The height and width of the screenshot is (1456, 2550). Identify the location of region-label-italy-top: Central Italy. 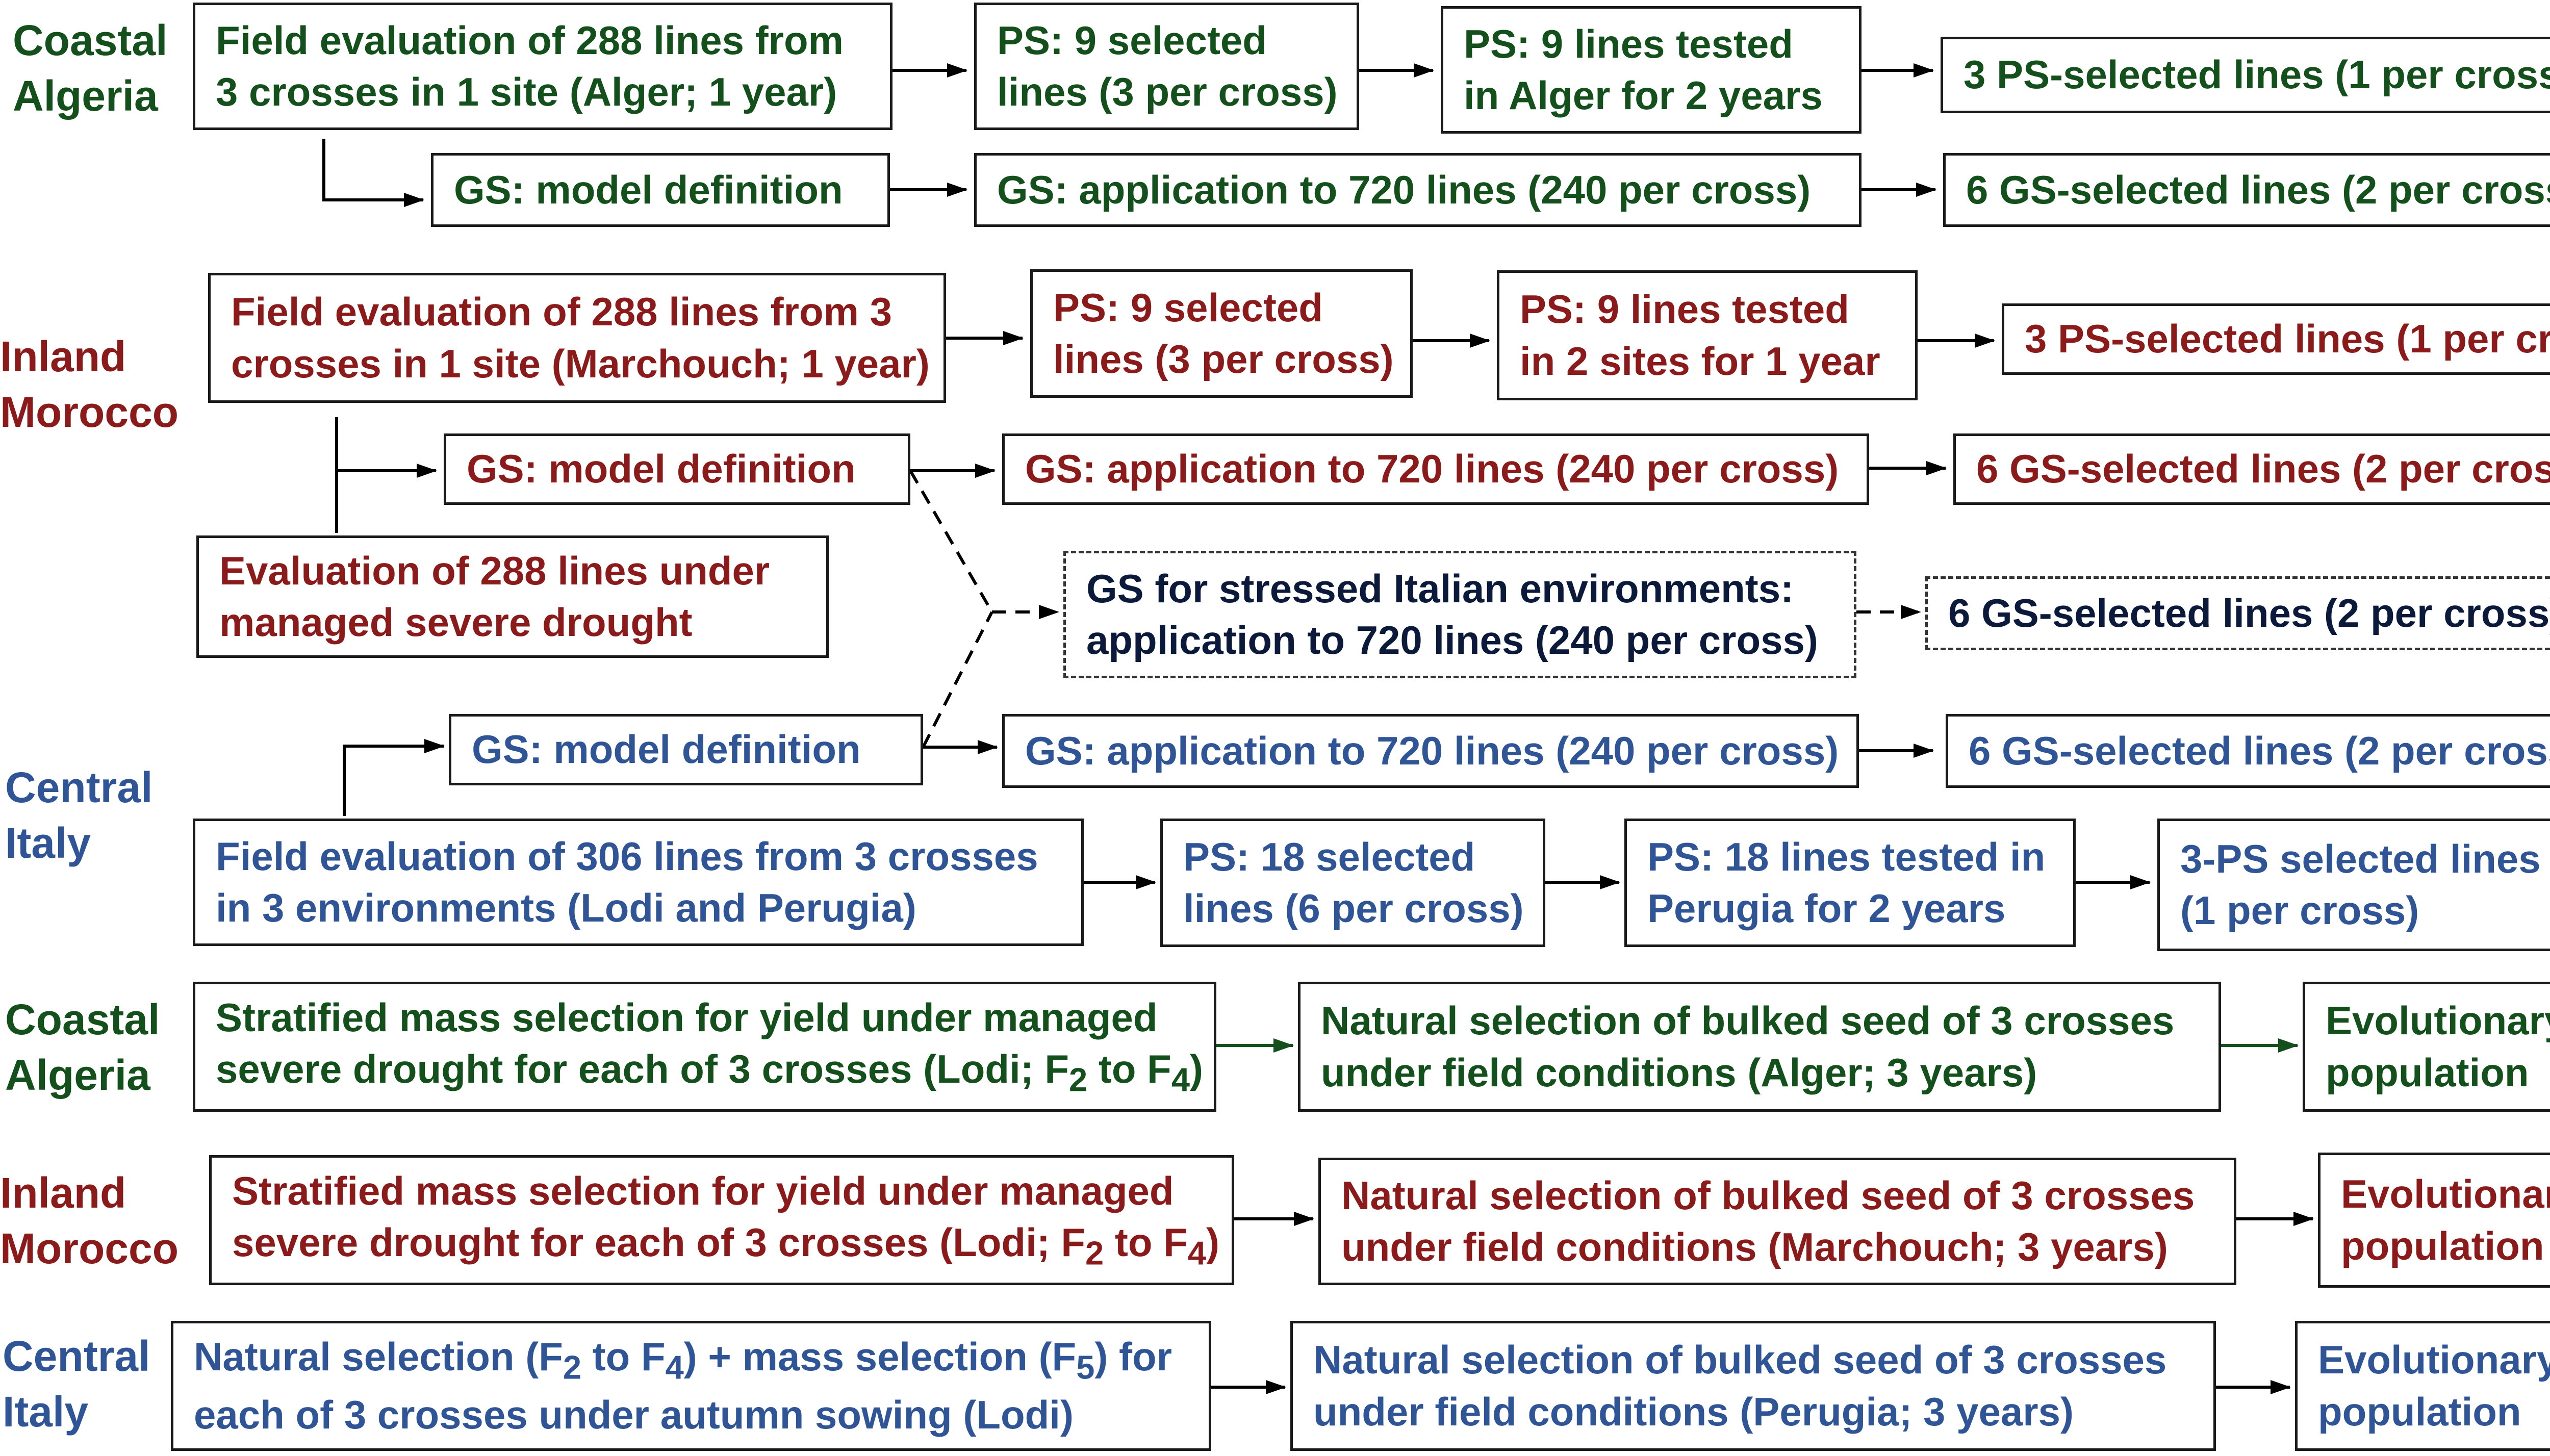
(79, 815).